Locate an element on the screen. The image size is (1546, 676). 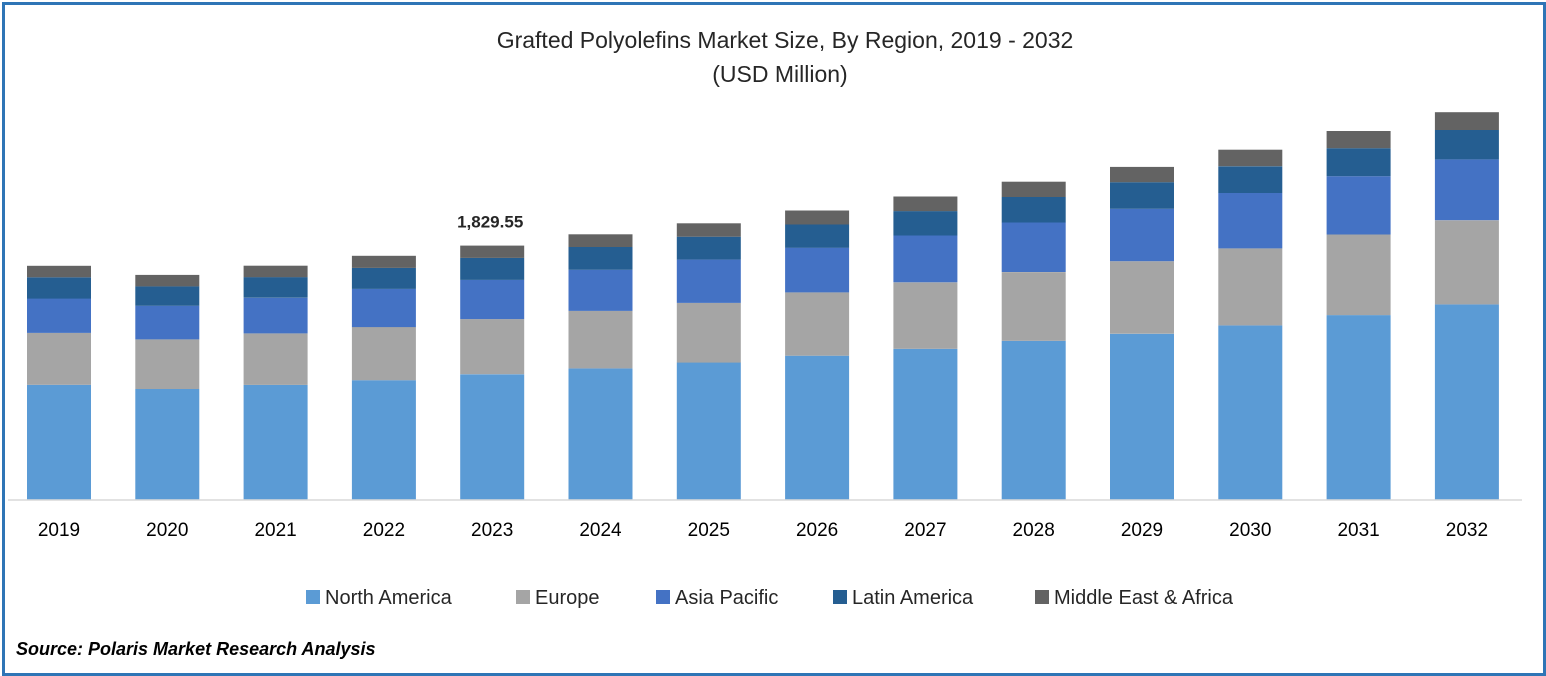
legend-label-2: Asia Pacific is located at coordinates (726, 598).